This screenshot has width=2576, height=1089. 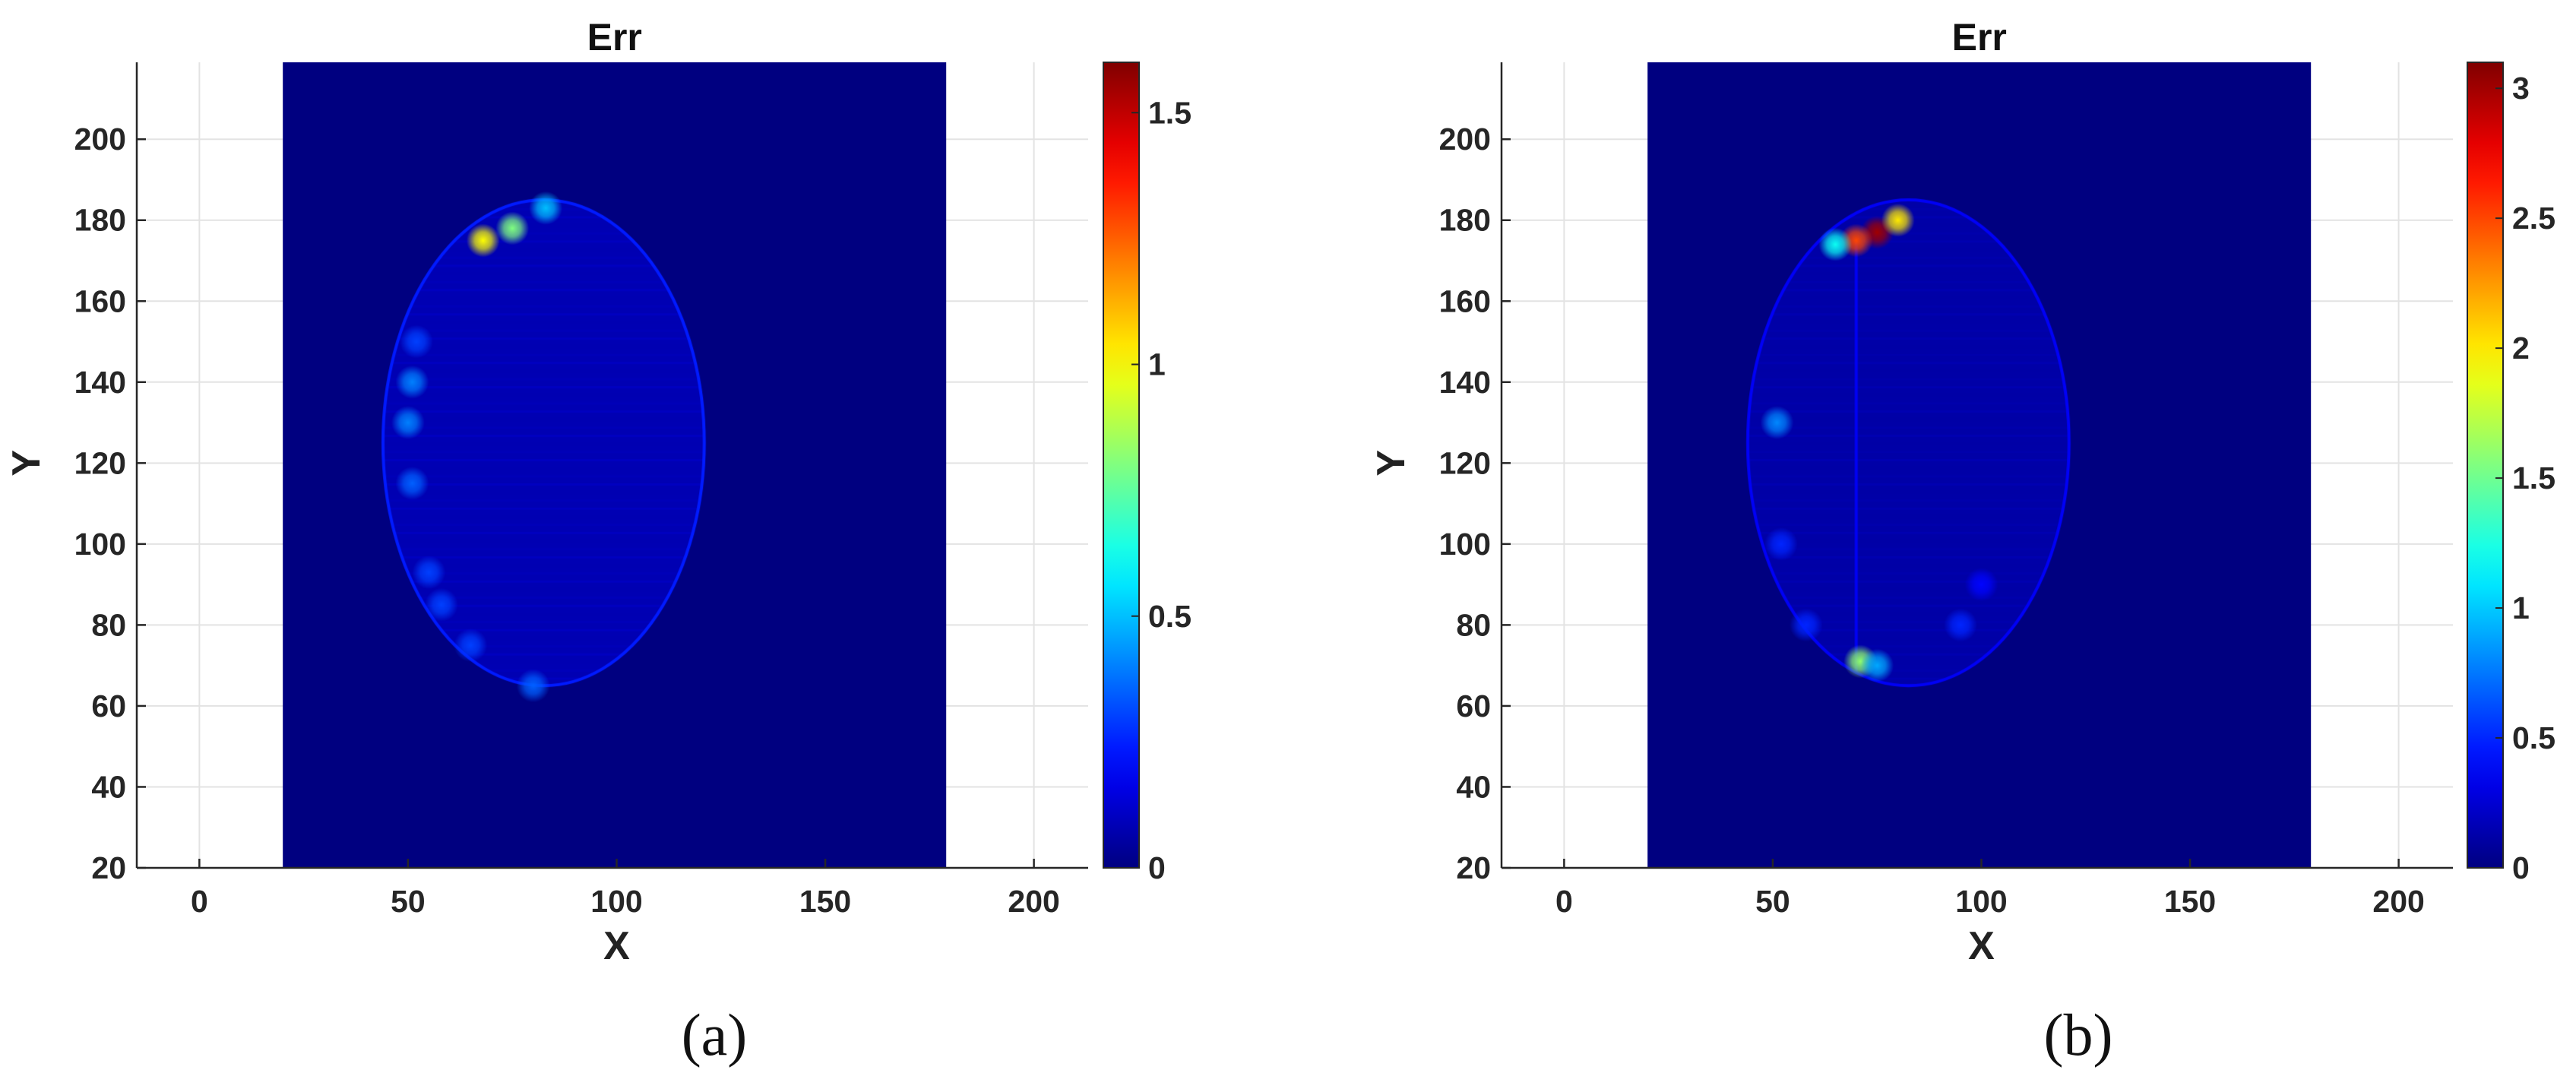 What do you see at coordinates (715, 1035) in the screenshot?
I see `panel-caption: (a)` at bounding box center [715, 1035].